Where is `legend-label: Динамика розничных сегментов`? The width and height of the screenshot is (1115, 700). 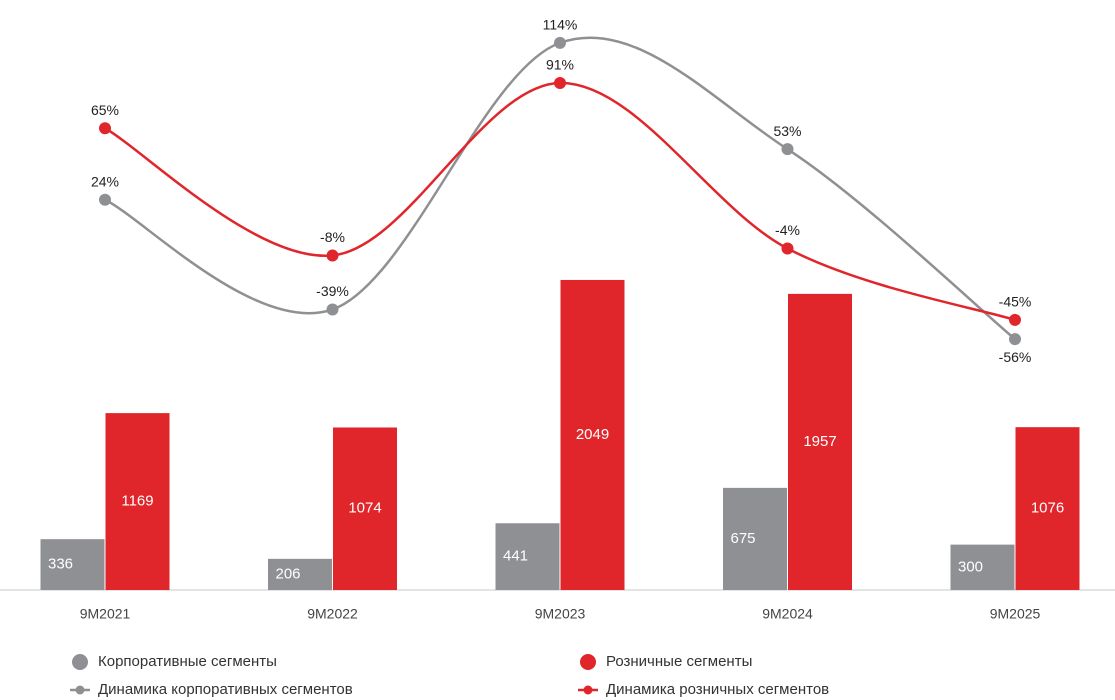 legend-label: Динамика розничных сегментов is located at coordinates (717, 689).